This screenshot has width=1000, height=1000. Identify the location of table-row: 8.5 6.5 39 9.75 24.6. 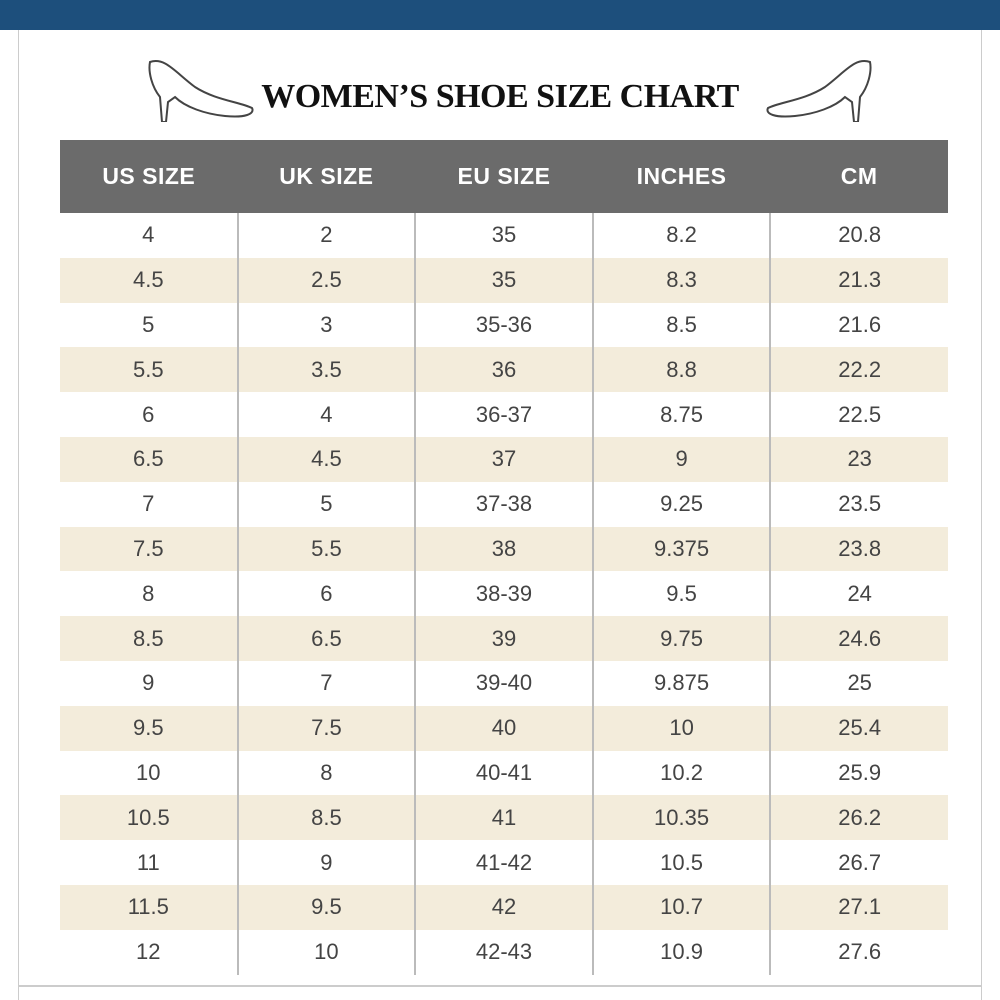
(504, 638).